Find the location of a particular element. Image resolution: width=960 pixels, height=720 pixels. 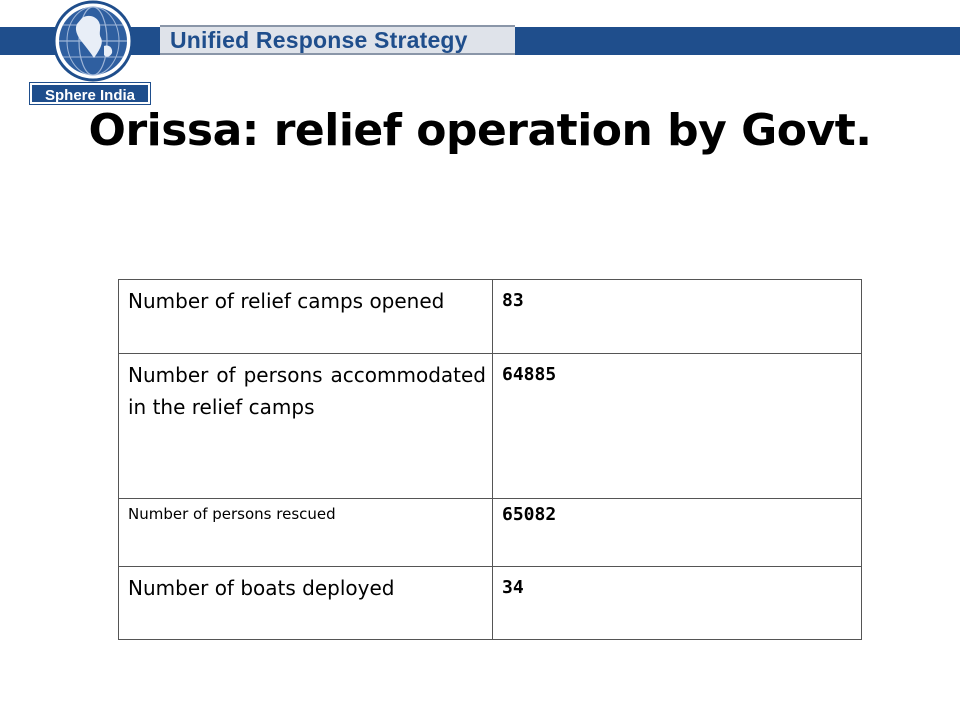

table-row: Number of boats deployed 34 is located at coordinates (490, 603).